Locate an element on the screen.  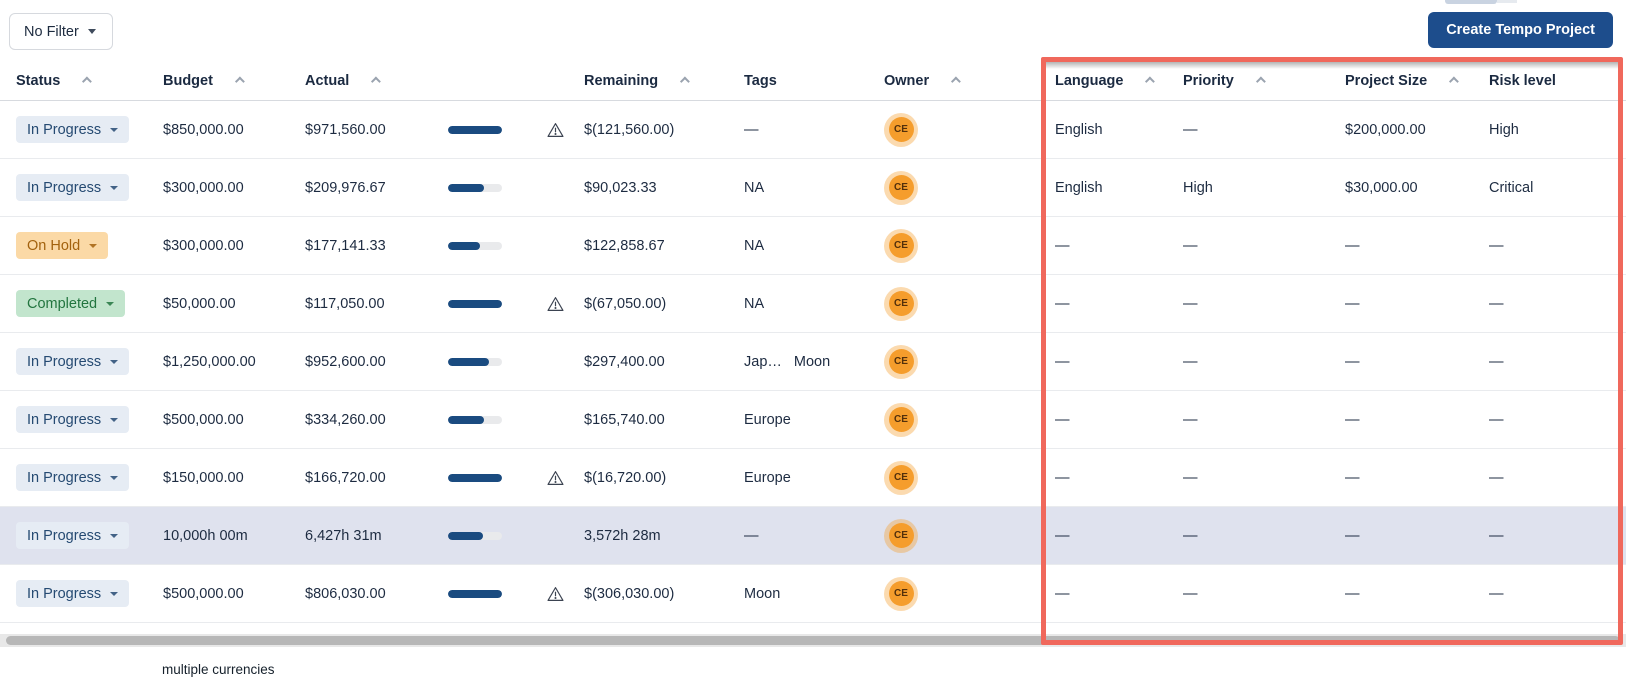
remaining-value: $297,400.00 is located at coordinates (624, 361).